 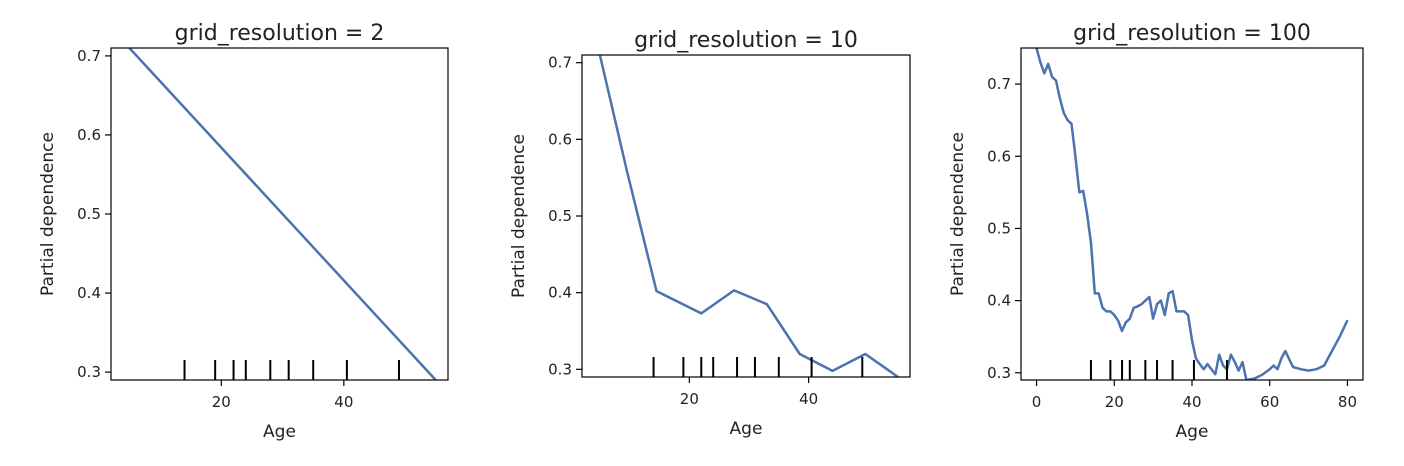 I want to click on partial-dependence-line, so click(x=748, y=216).